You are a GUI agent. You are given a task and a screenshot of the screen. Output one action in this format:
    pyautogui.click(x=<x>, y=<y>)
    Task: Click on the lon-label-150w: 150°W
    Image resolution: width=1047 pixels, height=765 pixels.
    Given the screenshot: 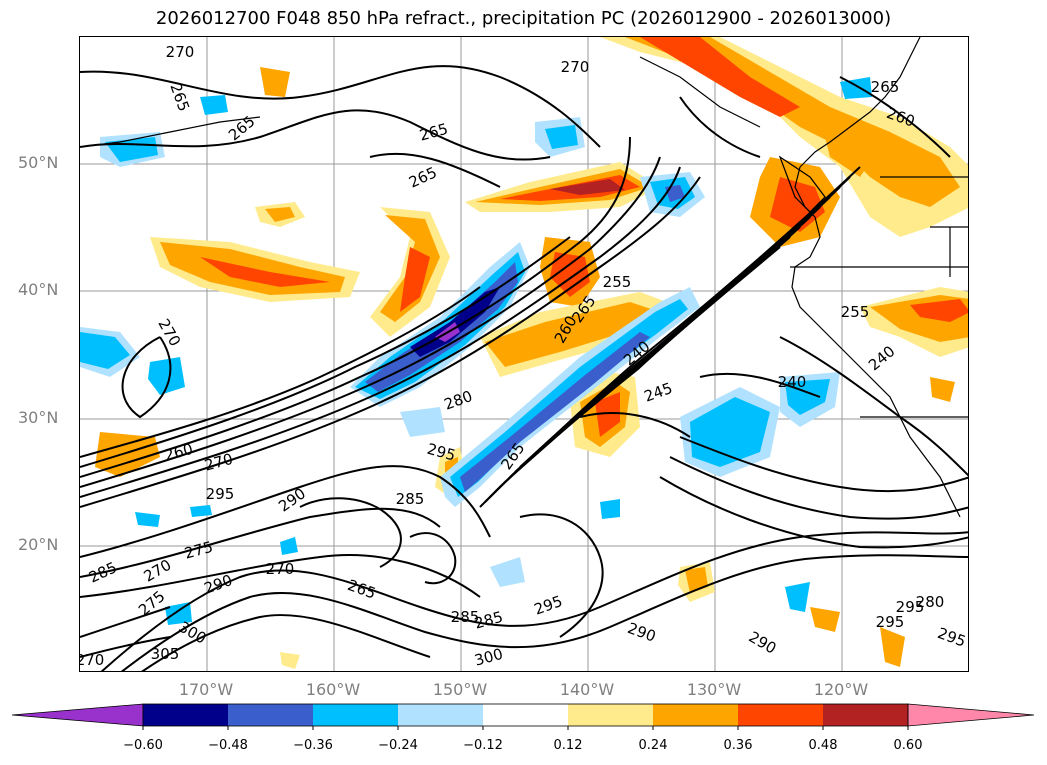 What is the action you would take?
    pyautogui.click(x=460, y=689)
    